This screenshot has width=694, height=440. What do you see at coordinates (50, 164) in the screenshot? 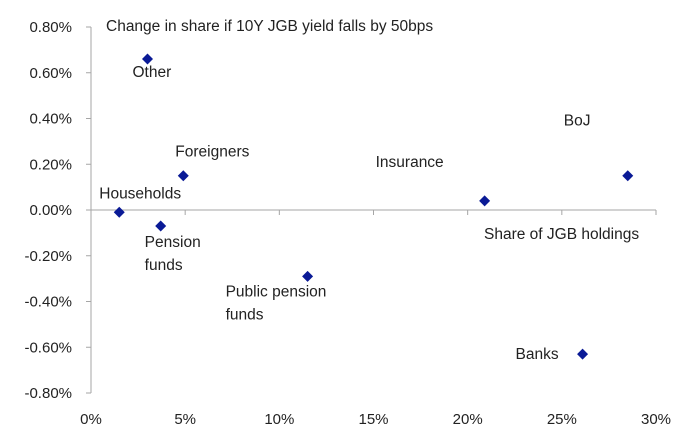
I see `y-tick-label: 0.20%` at bounding box center [50, 164].